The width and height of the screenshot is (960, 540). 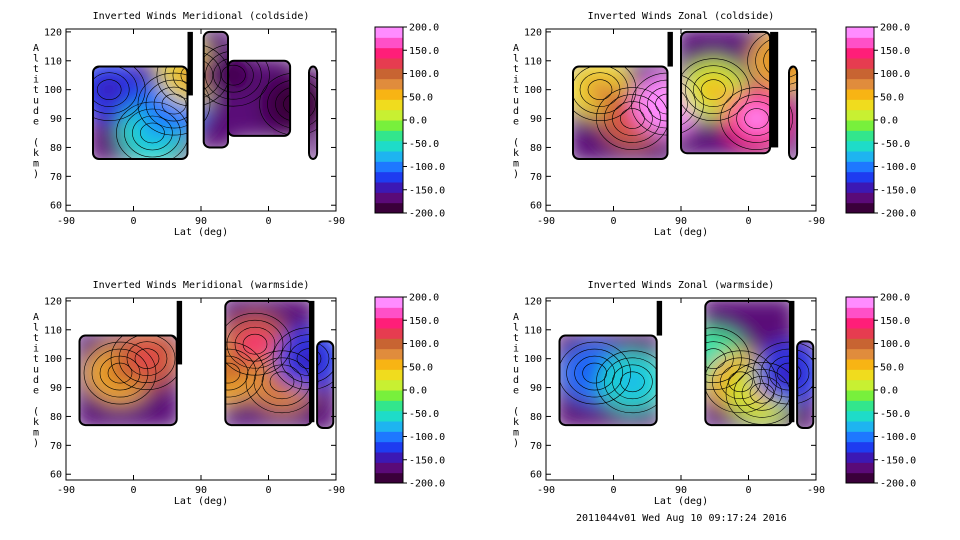 What do you see at coordinates (201, 285) in the screenshot?
I see `chart-title: Inverted Winds Meridional (warmside)` at bounding box center [201, 285].